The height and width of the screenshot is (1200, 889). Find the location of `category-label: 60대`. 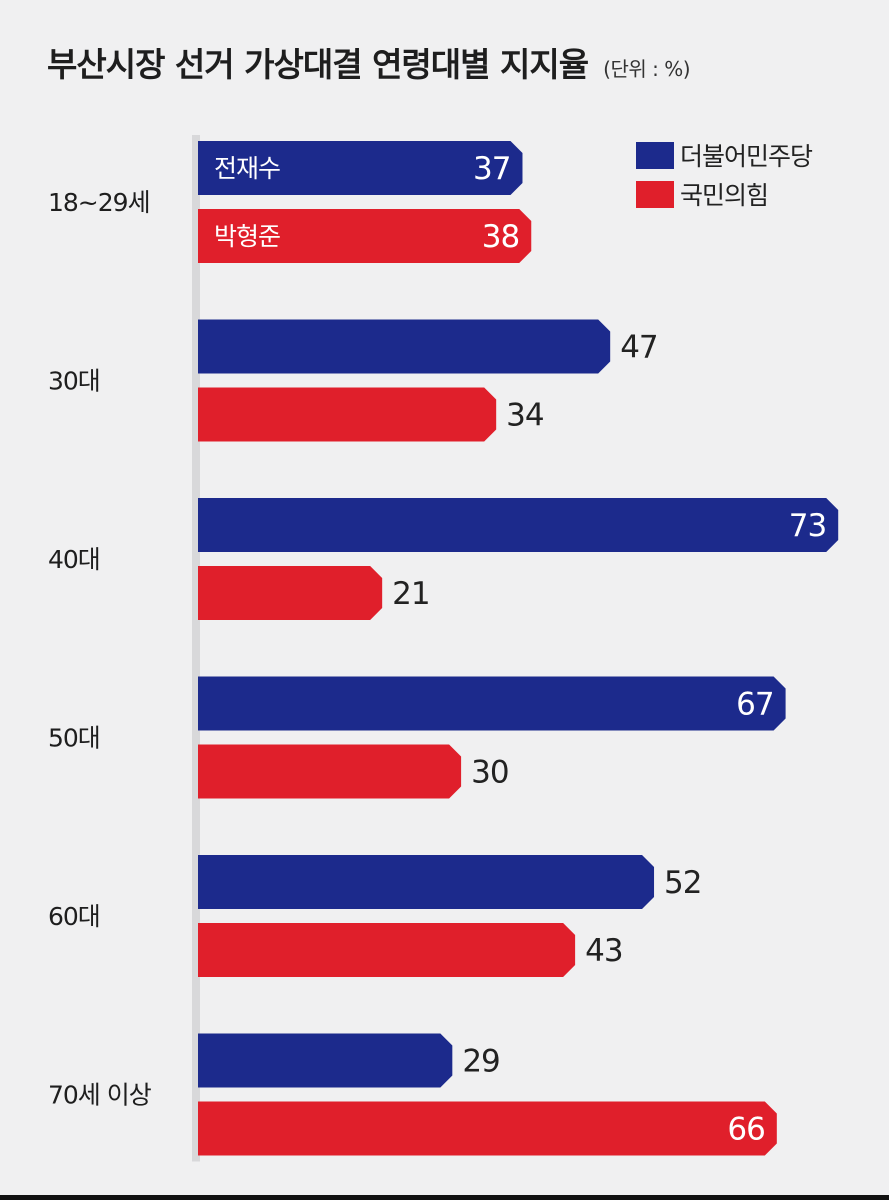

category-label: 60대 is located at coordinates (74, 916).